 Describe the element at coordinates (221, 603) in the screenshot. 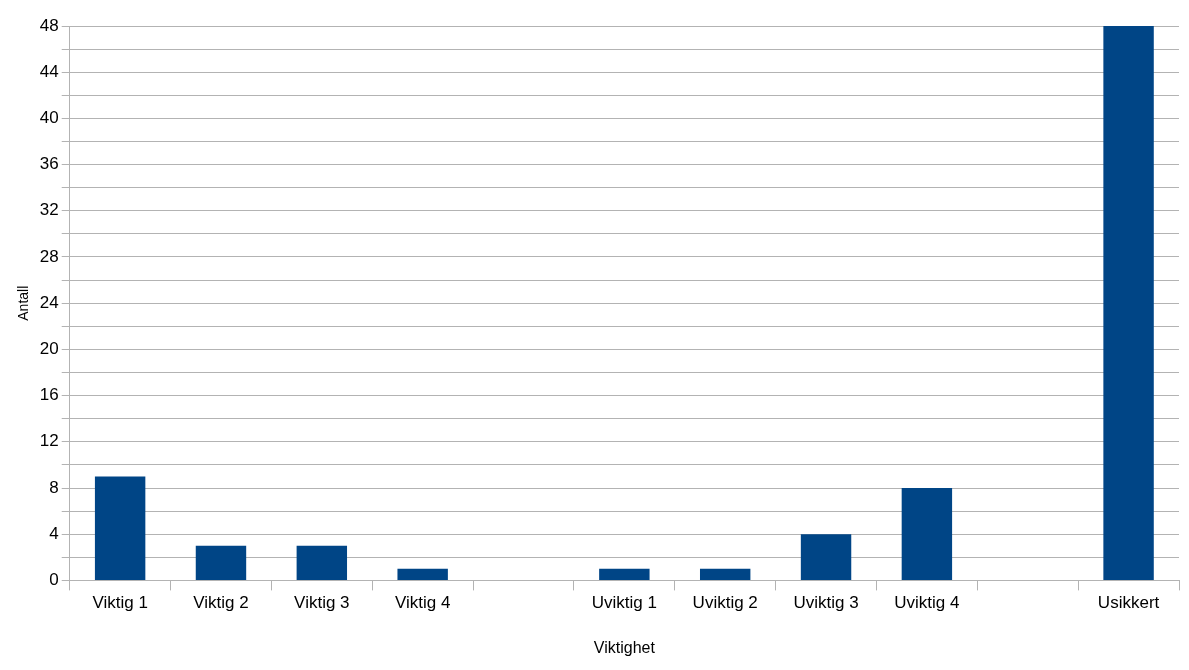

I see `x-tick-label: Viktig 2` at that location.